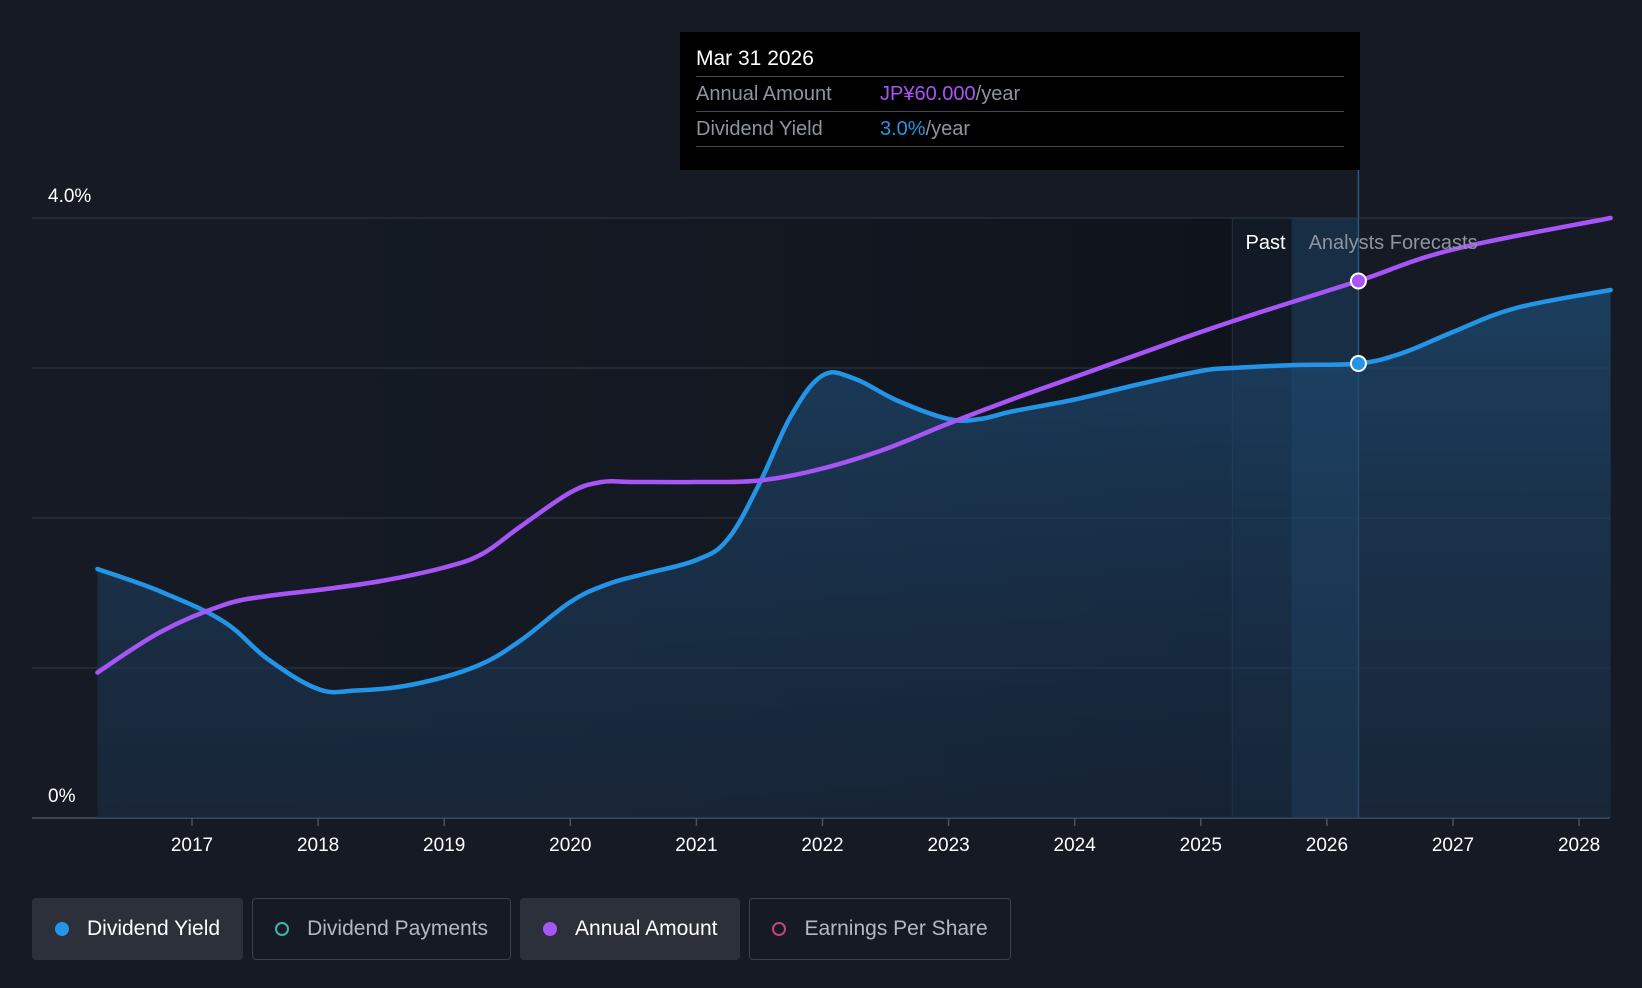  What do you see at coordinates (764, 94) in the screenshot?
I see `tooltip-amount-label: Annual Amount` at bounding box center [764, 94].